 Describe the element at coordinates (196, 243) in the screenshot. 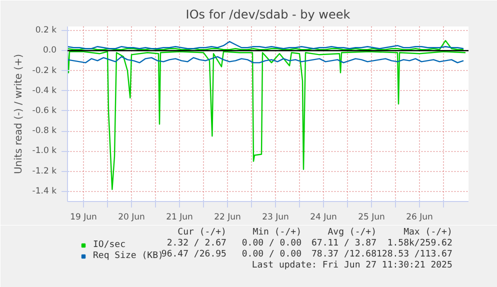

I see `text: 2.32 / 2.67` at that location.